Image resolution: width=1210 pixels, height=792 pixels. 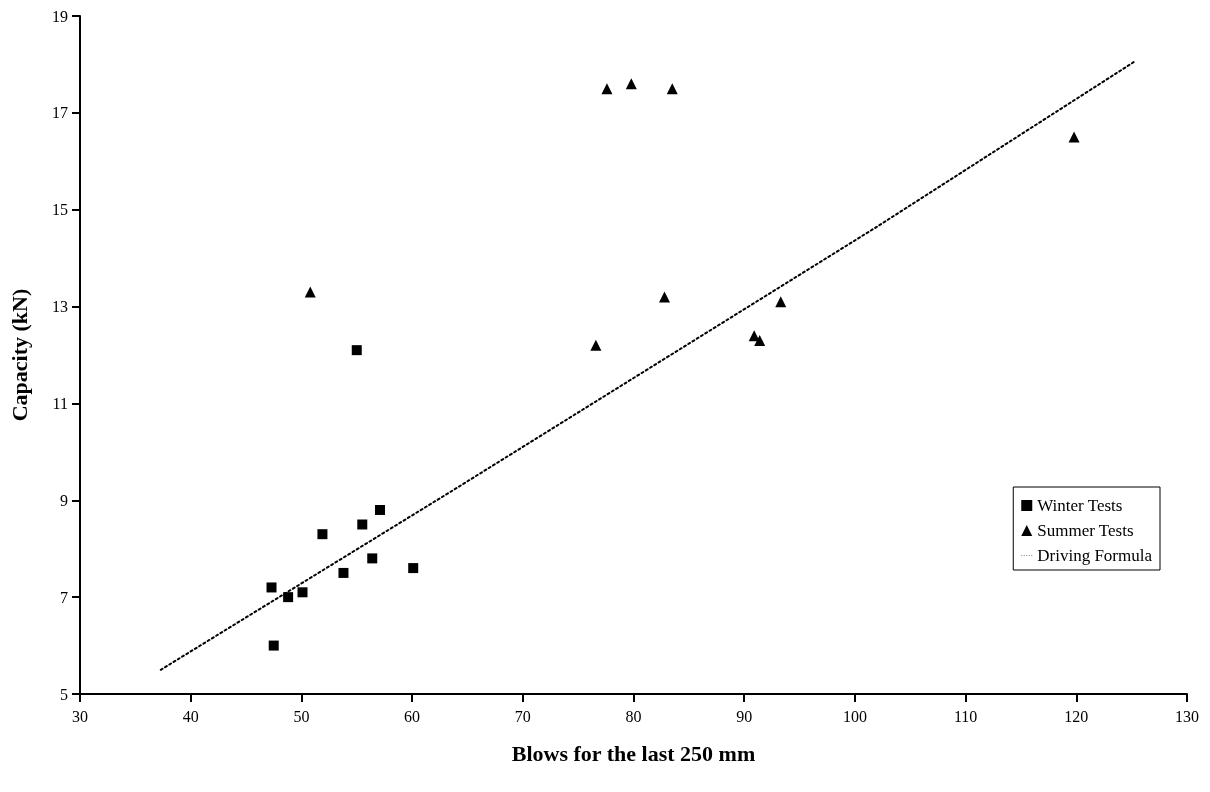 What do you see at coordinates (633, 753) in the screenshot?
I see `x-axis-title: Blows for the last 250 mm` at bounding box center [633, 753].